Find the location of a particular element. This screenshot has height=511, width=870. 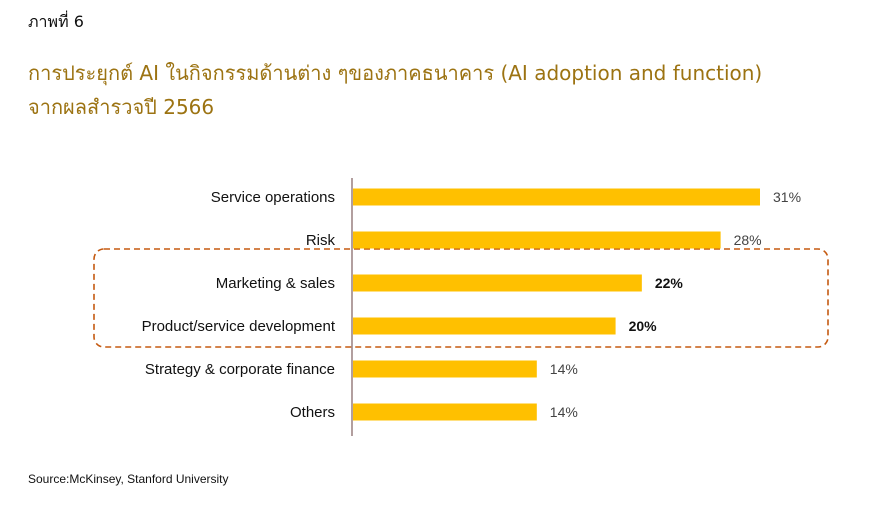

category-label: Service operations is located at coordinates (273, 197).